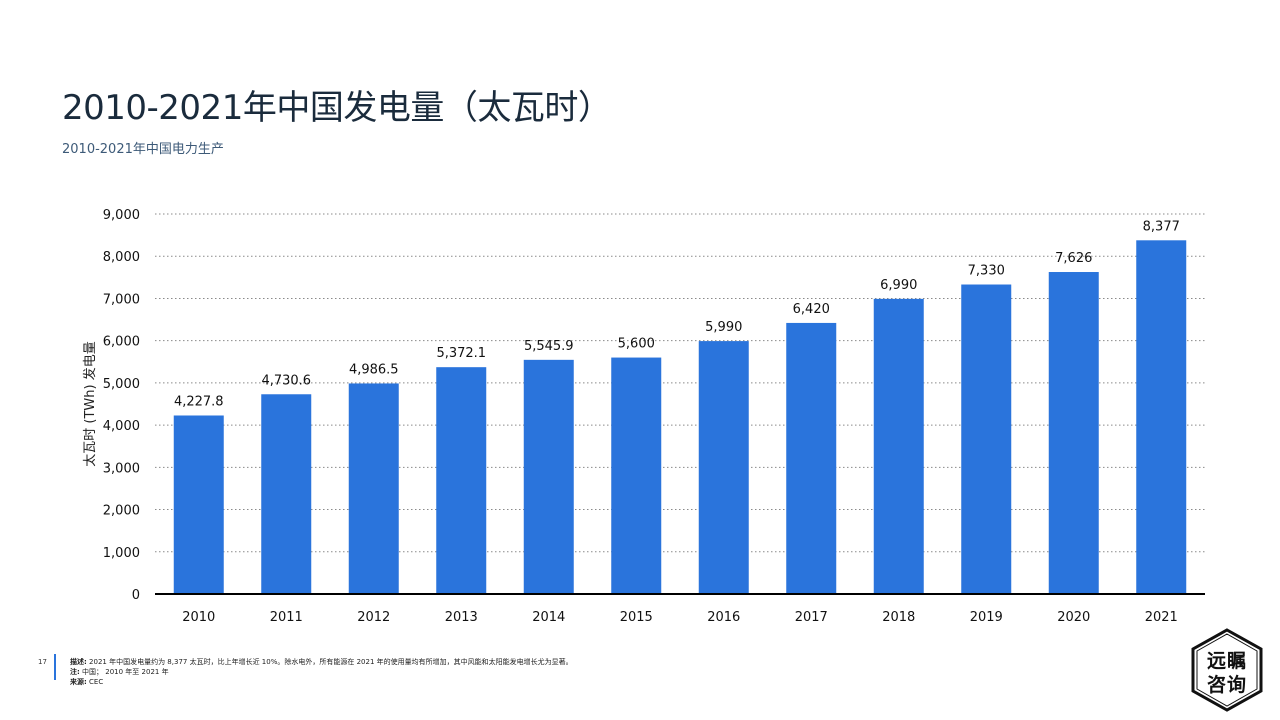 This screenshot has width=1280, height=720. I want to click on x-tick-label: 2018, so click(898, 617).